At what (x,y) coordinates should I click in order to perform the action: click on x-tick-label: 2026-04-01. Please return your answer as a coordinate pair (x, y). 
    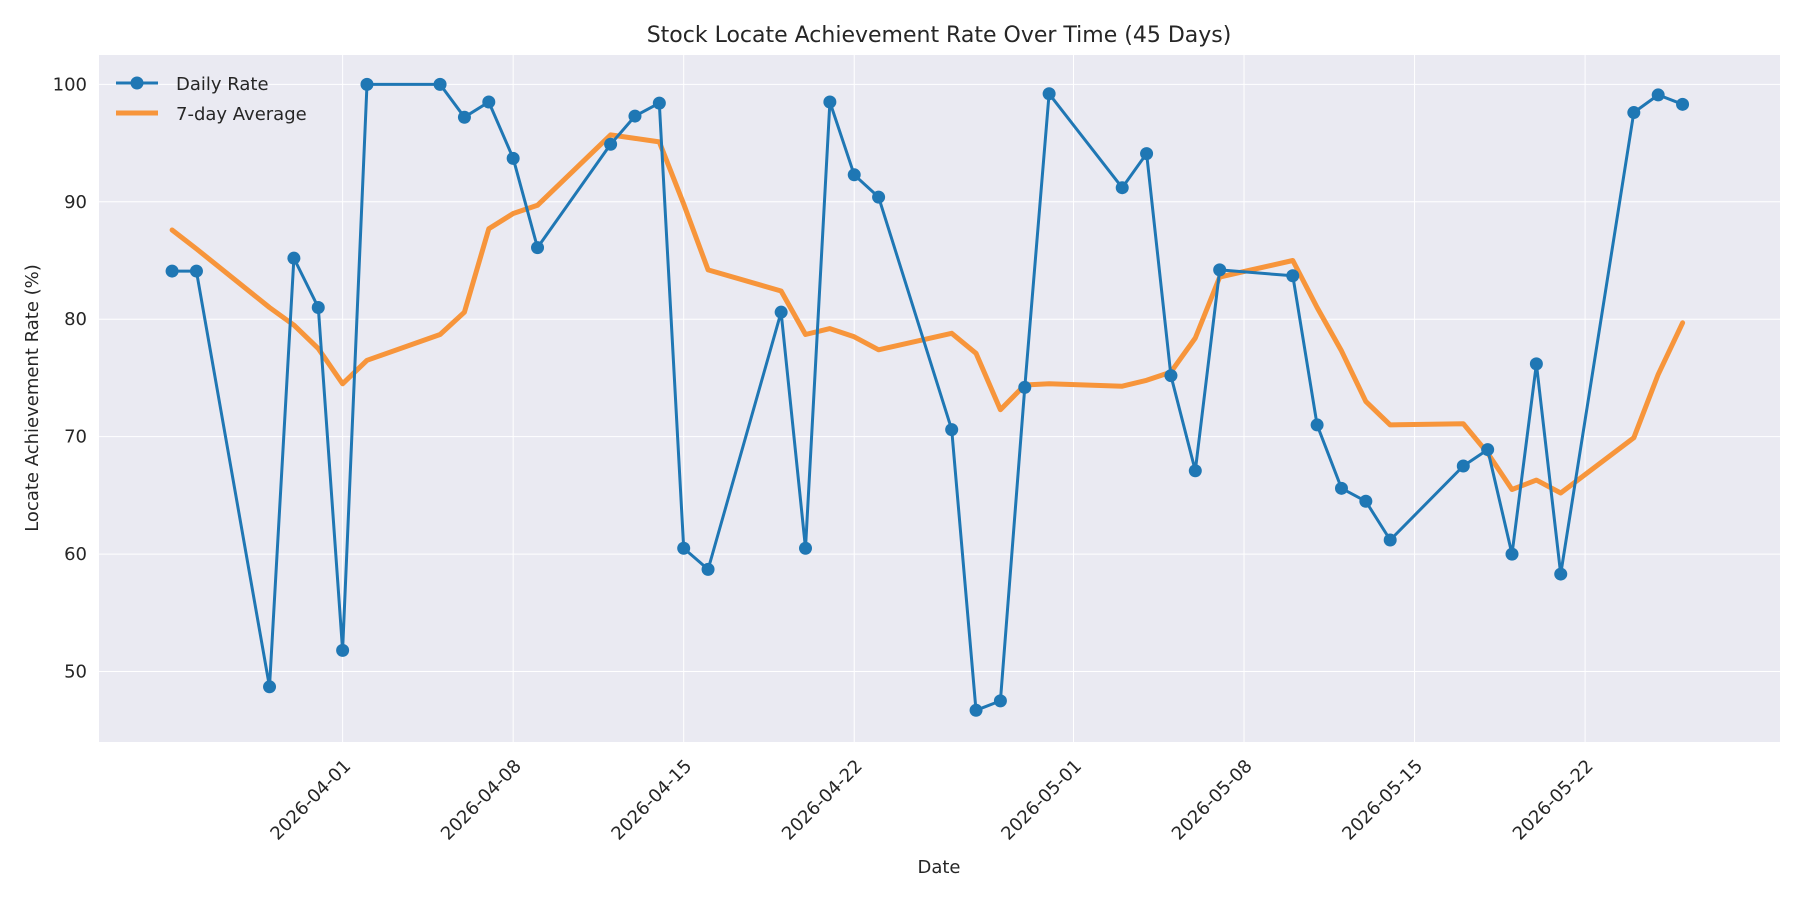
    Looking at the image, I should click on (310, 800).